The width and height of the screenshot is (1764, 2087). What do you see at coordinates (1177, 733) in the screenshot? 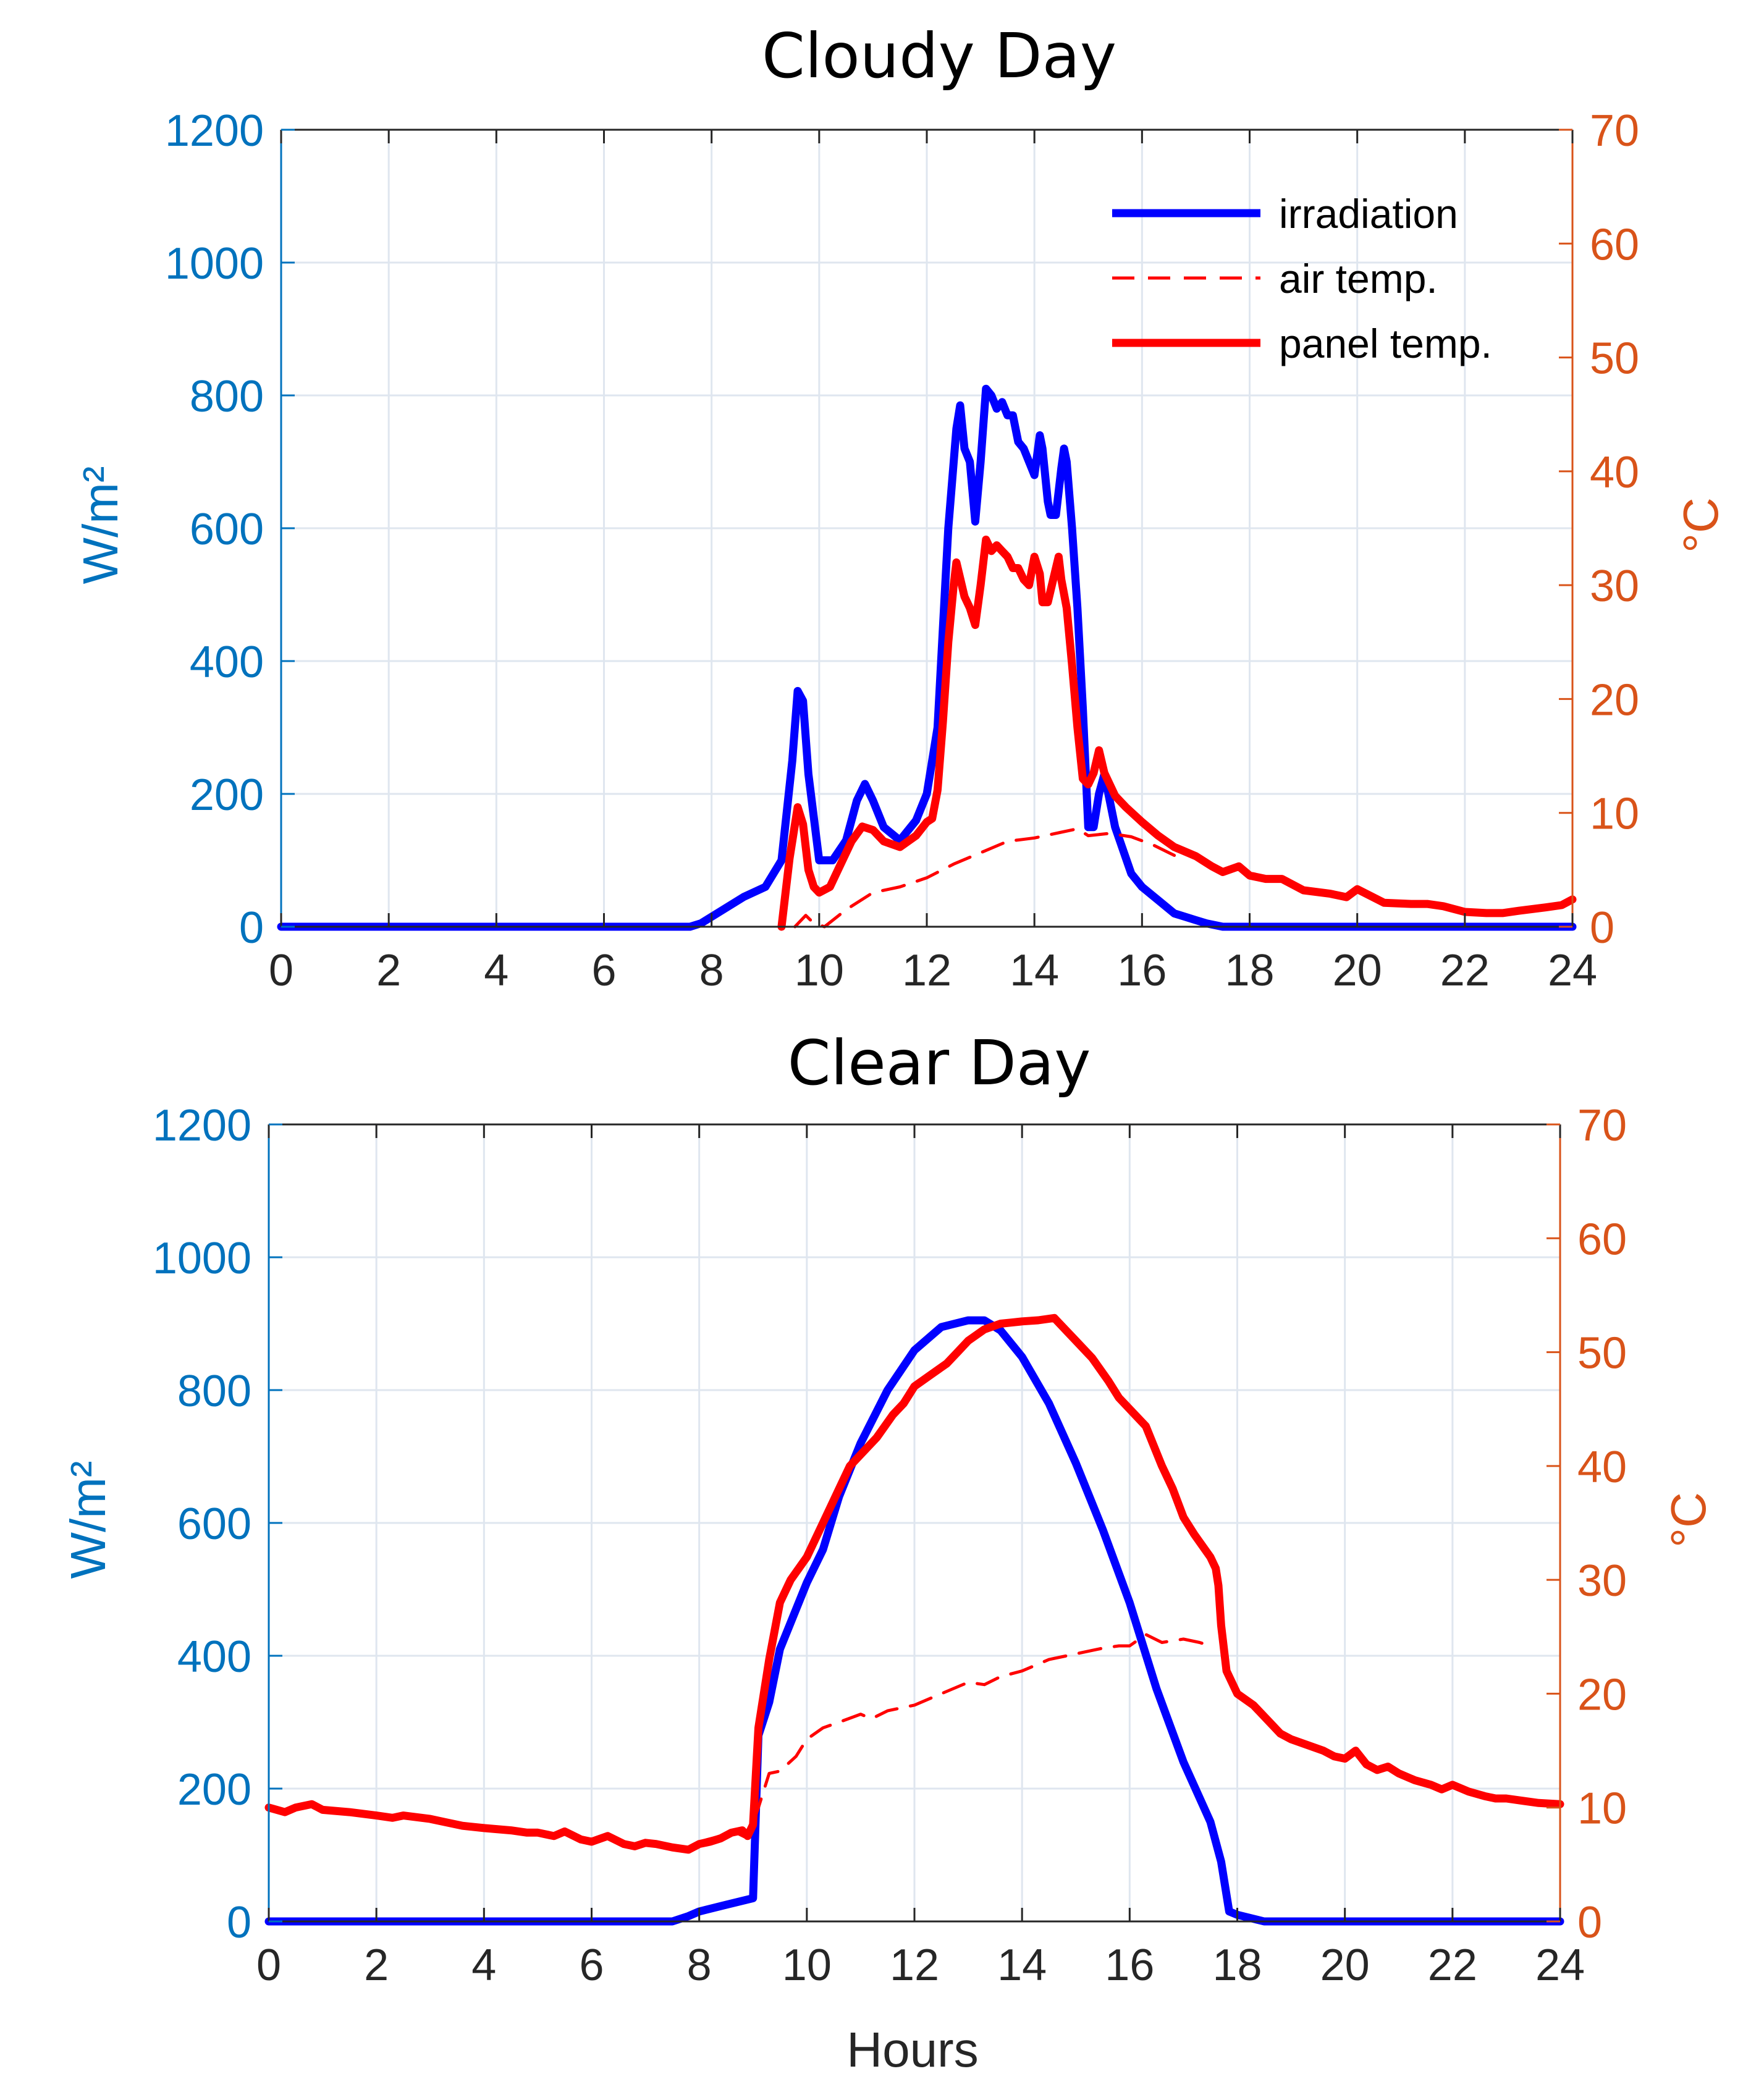
I see `series-line-panel-temp` at bounding box center [1177, 733].